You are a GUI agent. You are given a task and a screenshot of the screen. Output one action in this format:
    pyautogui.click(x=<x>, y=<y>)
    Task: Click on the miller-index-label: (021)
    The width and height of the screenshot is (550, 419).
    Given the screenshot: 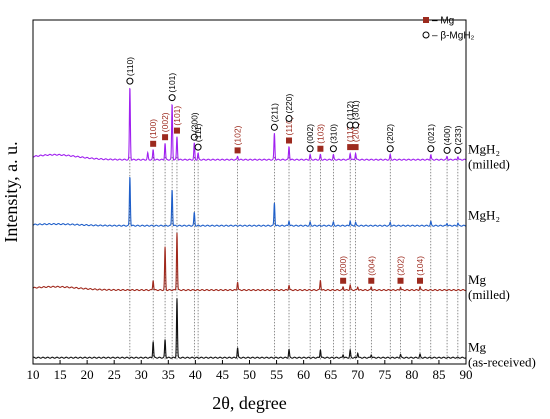 What is the action you would take?
    pyautogui.click(x=431, y=134)
    